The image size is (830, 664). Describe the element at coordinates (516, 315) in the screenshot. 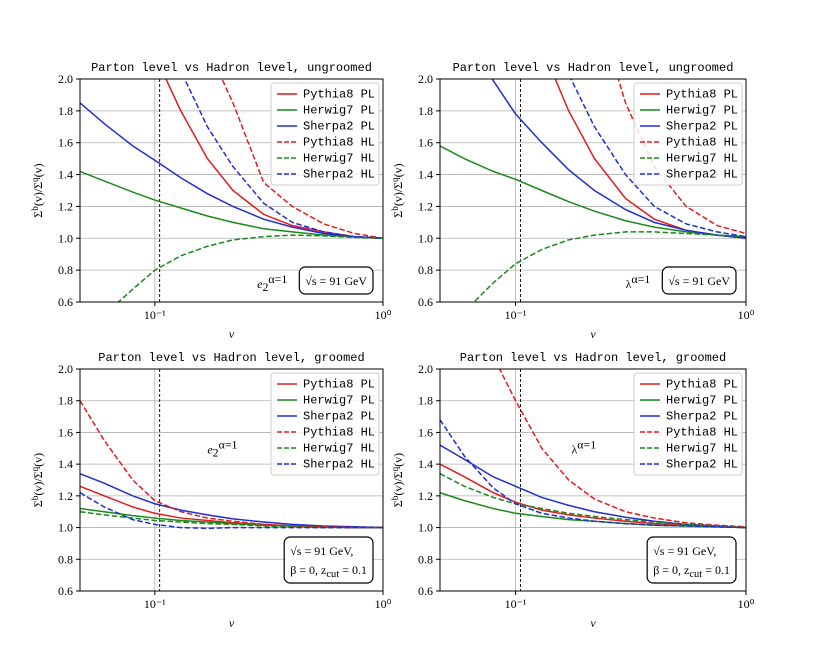

I see `x-tick-label: 10⁻¹` at that location.